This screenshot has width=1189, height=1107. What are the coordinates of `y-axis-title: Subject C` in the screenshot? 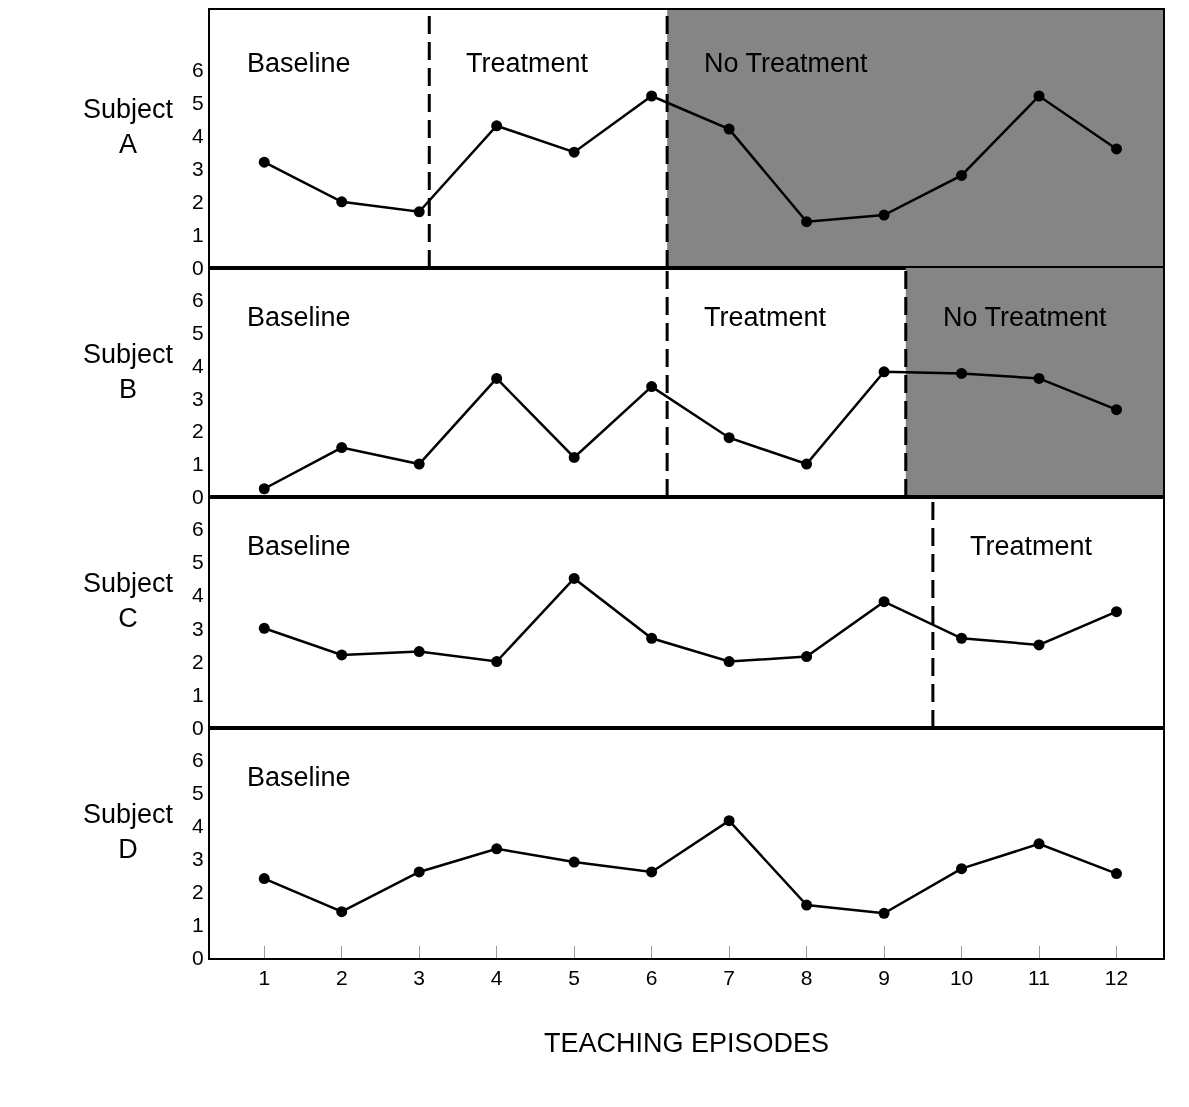 It's located at (128, 601).